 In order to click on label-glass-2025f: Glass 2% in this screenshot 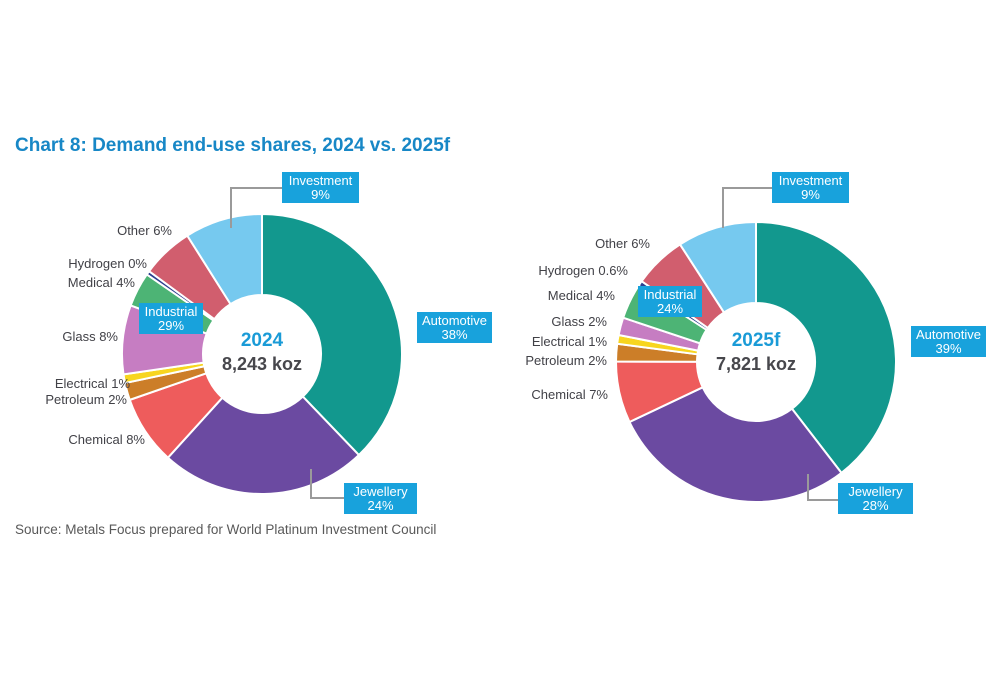, I will do `click(579, 321)`.